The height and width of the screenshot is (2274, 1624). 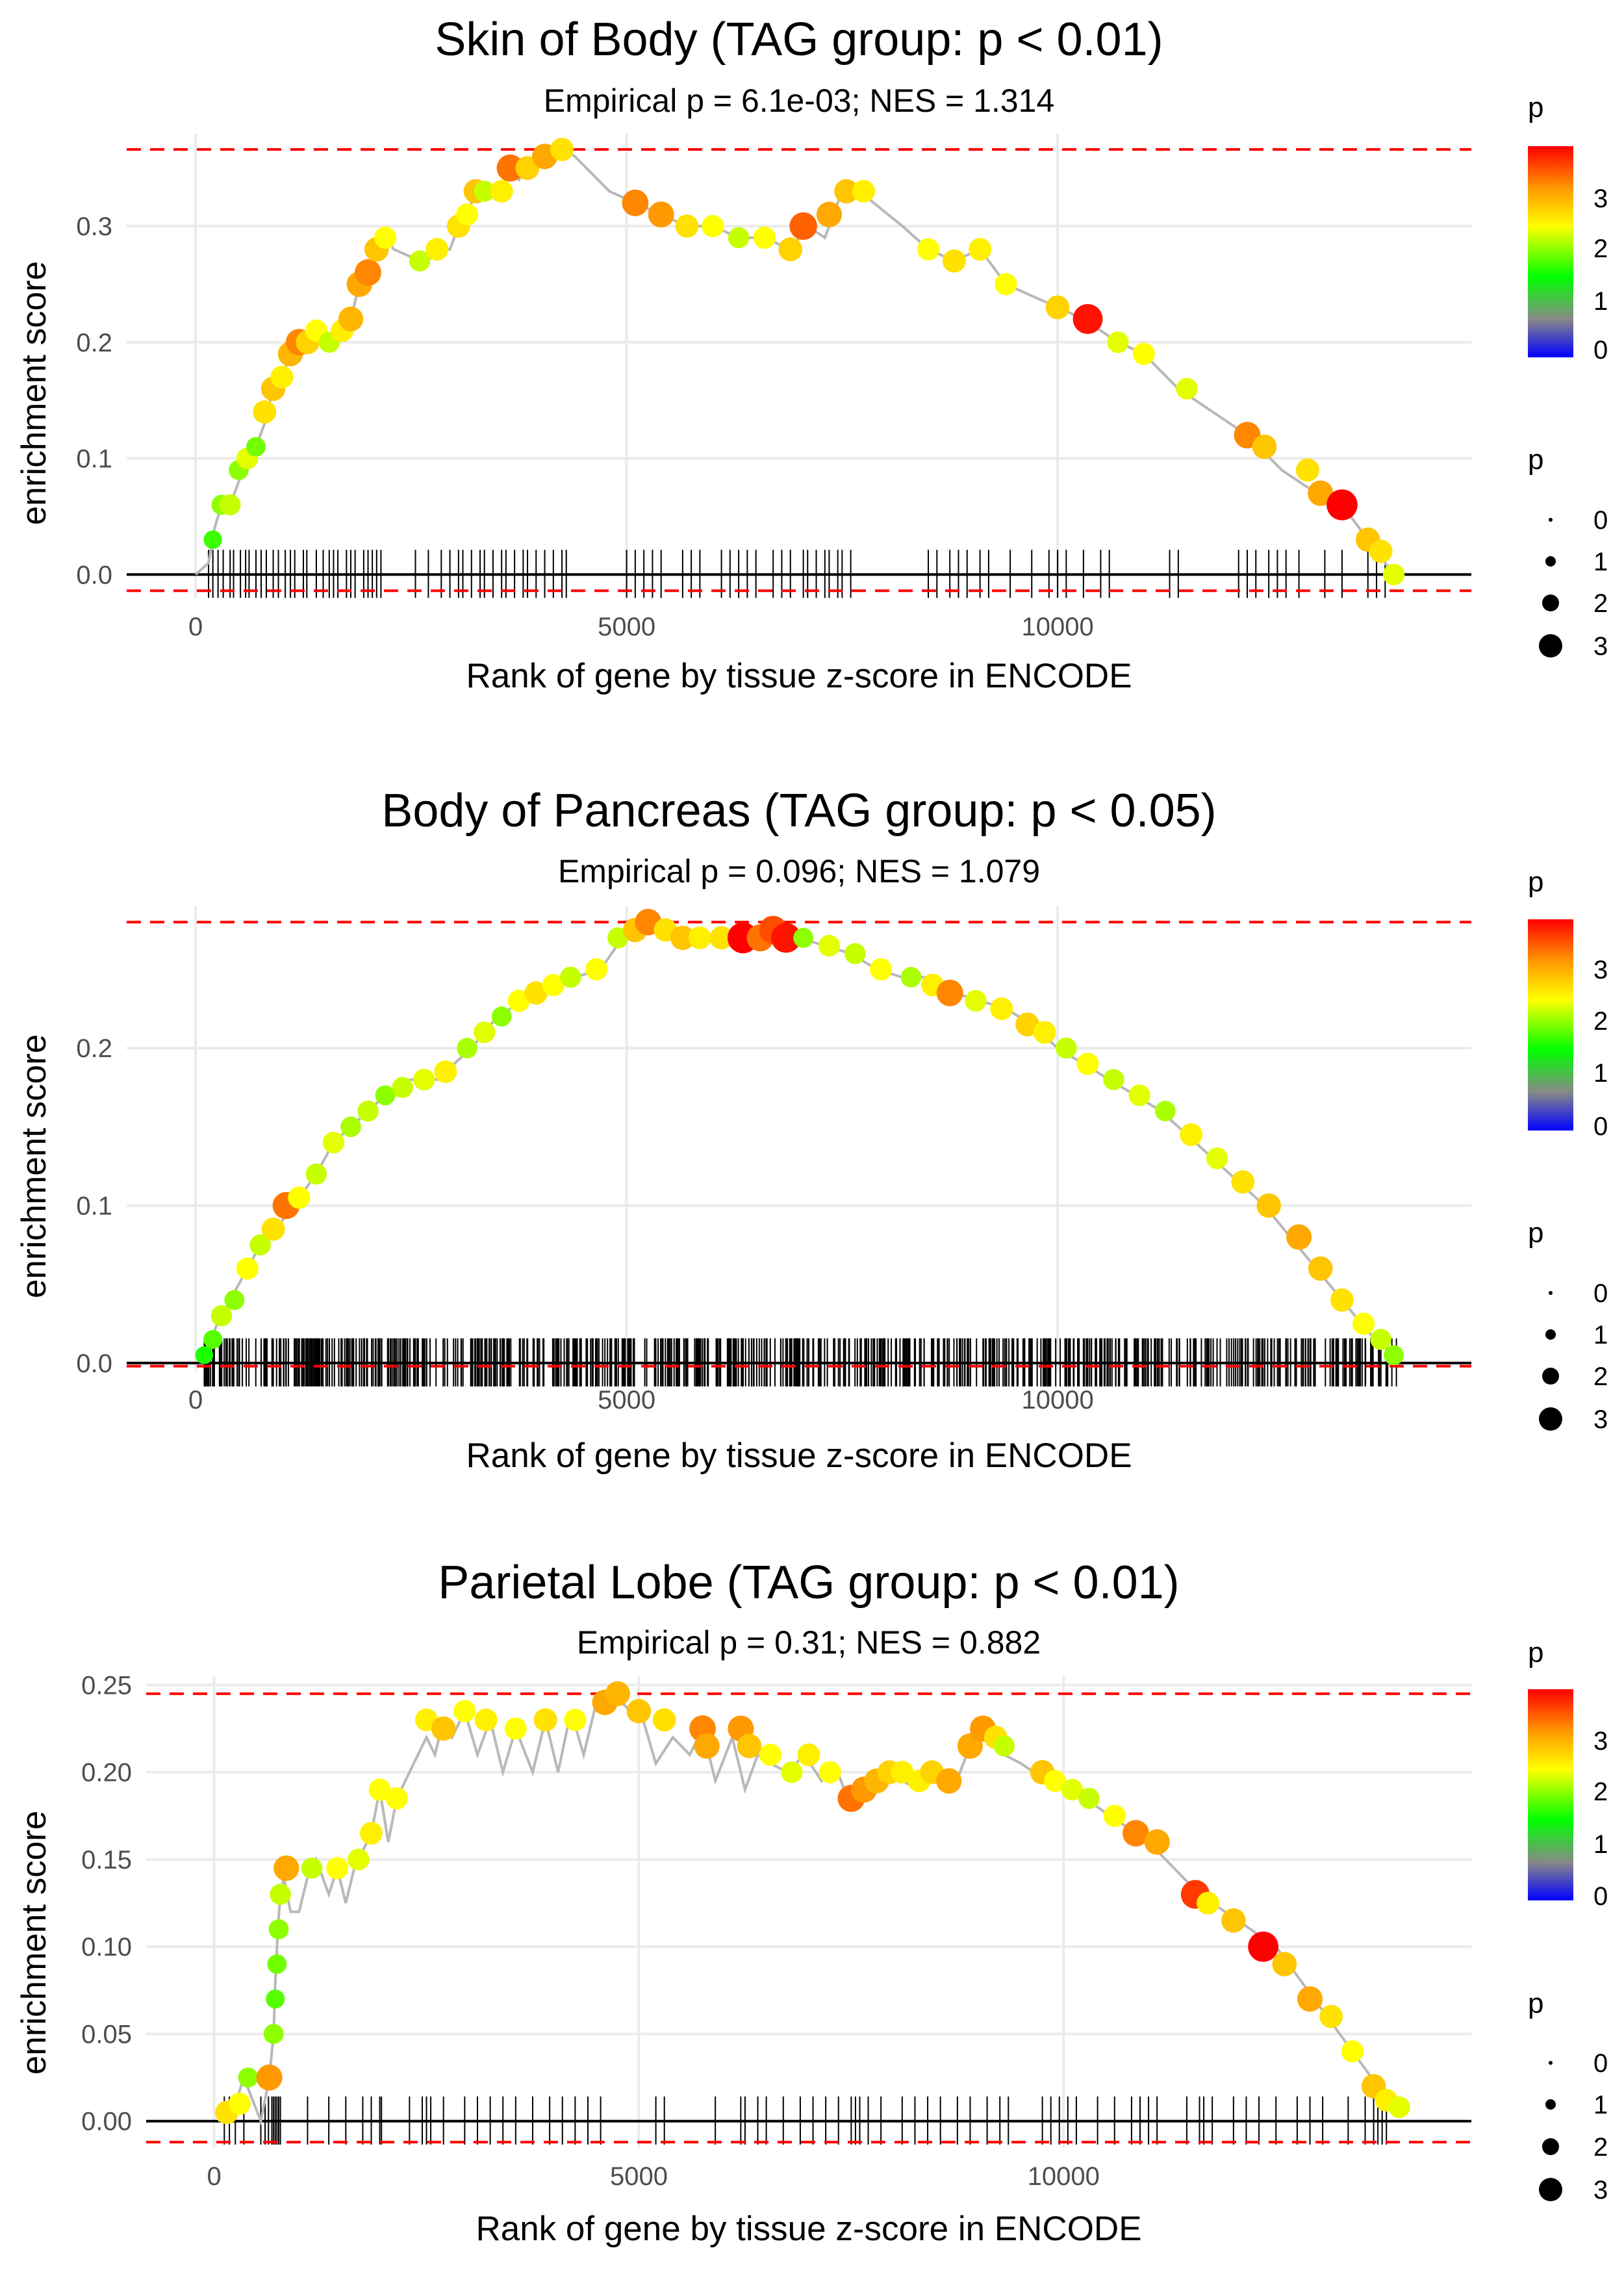 I want to click on panel-2-colorbar-tick: 0, so click(x=1600, y=1126).